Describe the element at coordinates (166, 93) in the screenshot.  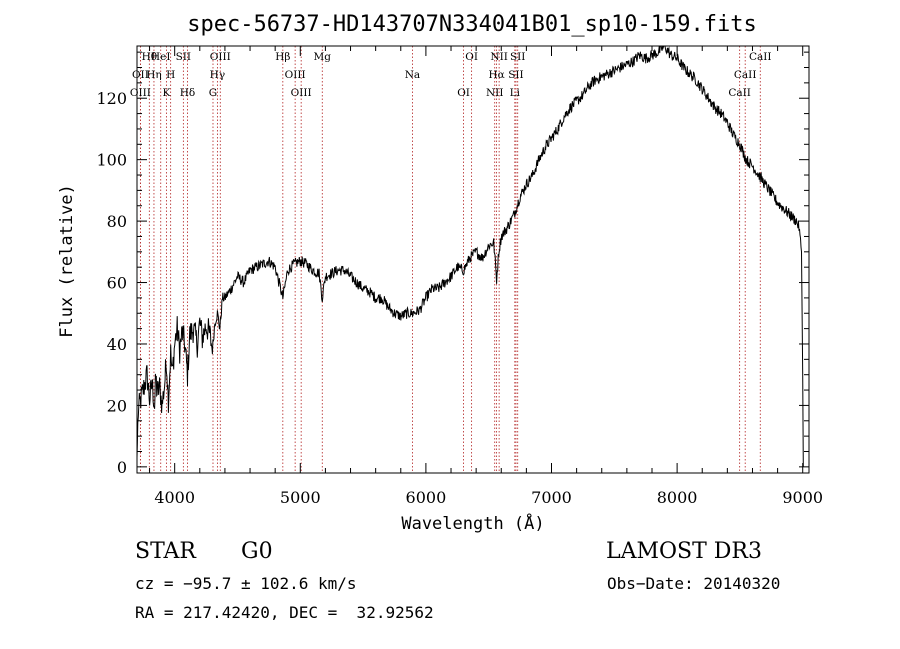
I see `line-marker-label: K` at that location.